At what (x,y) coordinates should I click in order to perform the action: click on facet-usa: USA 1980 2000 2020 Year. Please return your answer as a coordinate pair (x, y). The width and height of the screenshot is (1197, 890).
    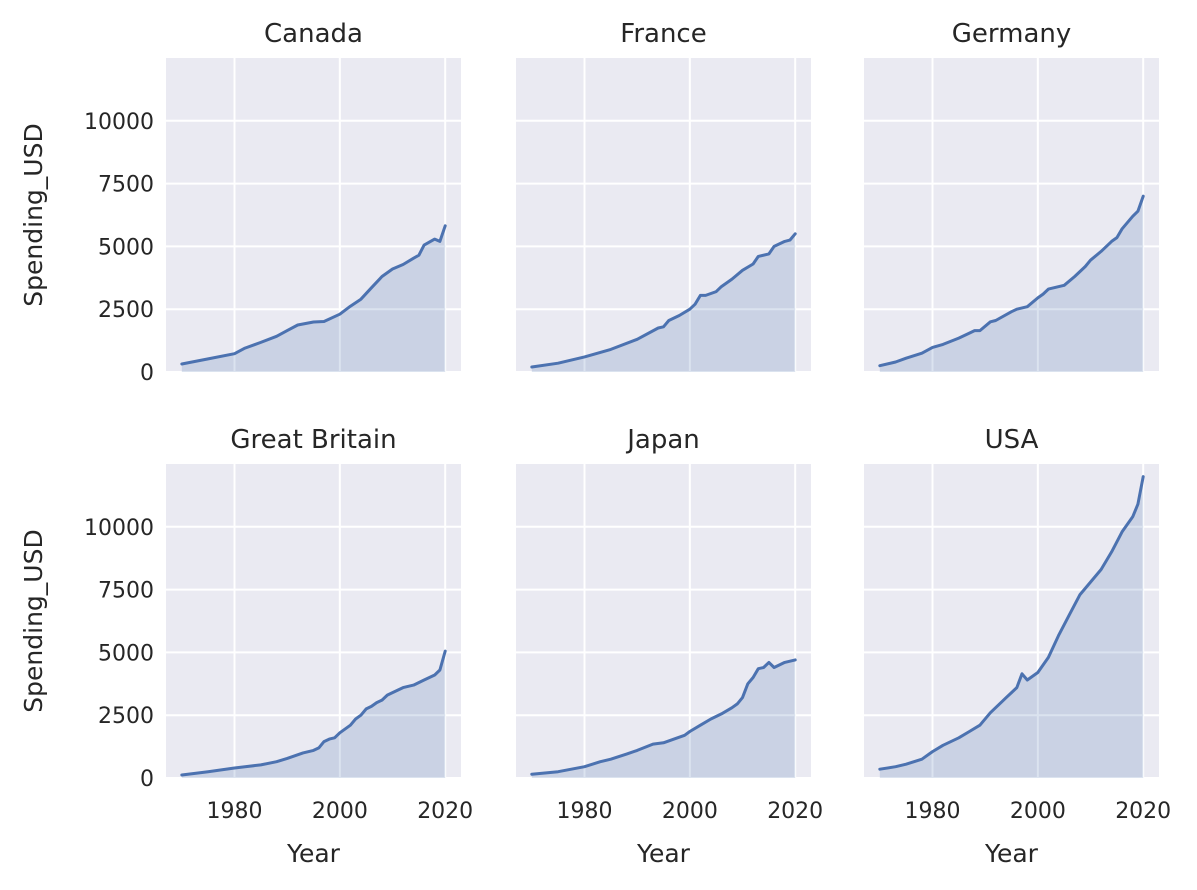
    Looking at the image, I should click on (1017, 646).